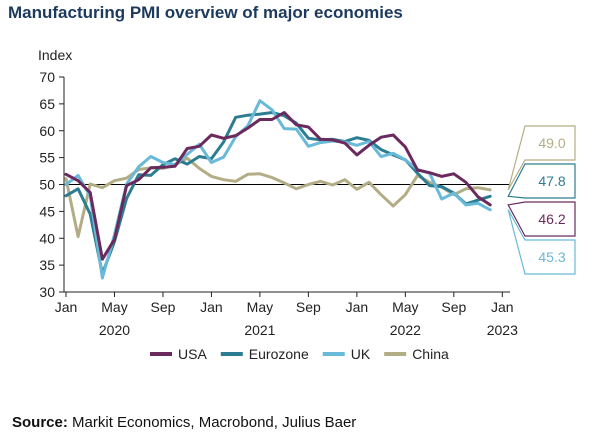 The width and height of the screenshot is (593, 441). I want to click on x-year-label: 2020, so click(114, 330).